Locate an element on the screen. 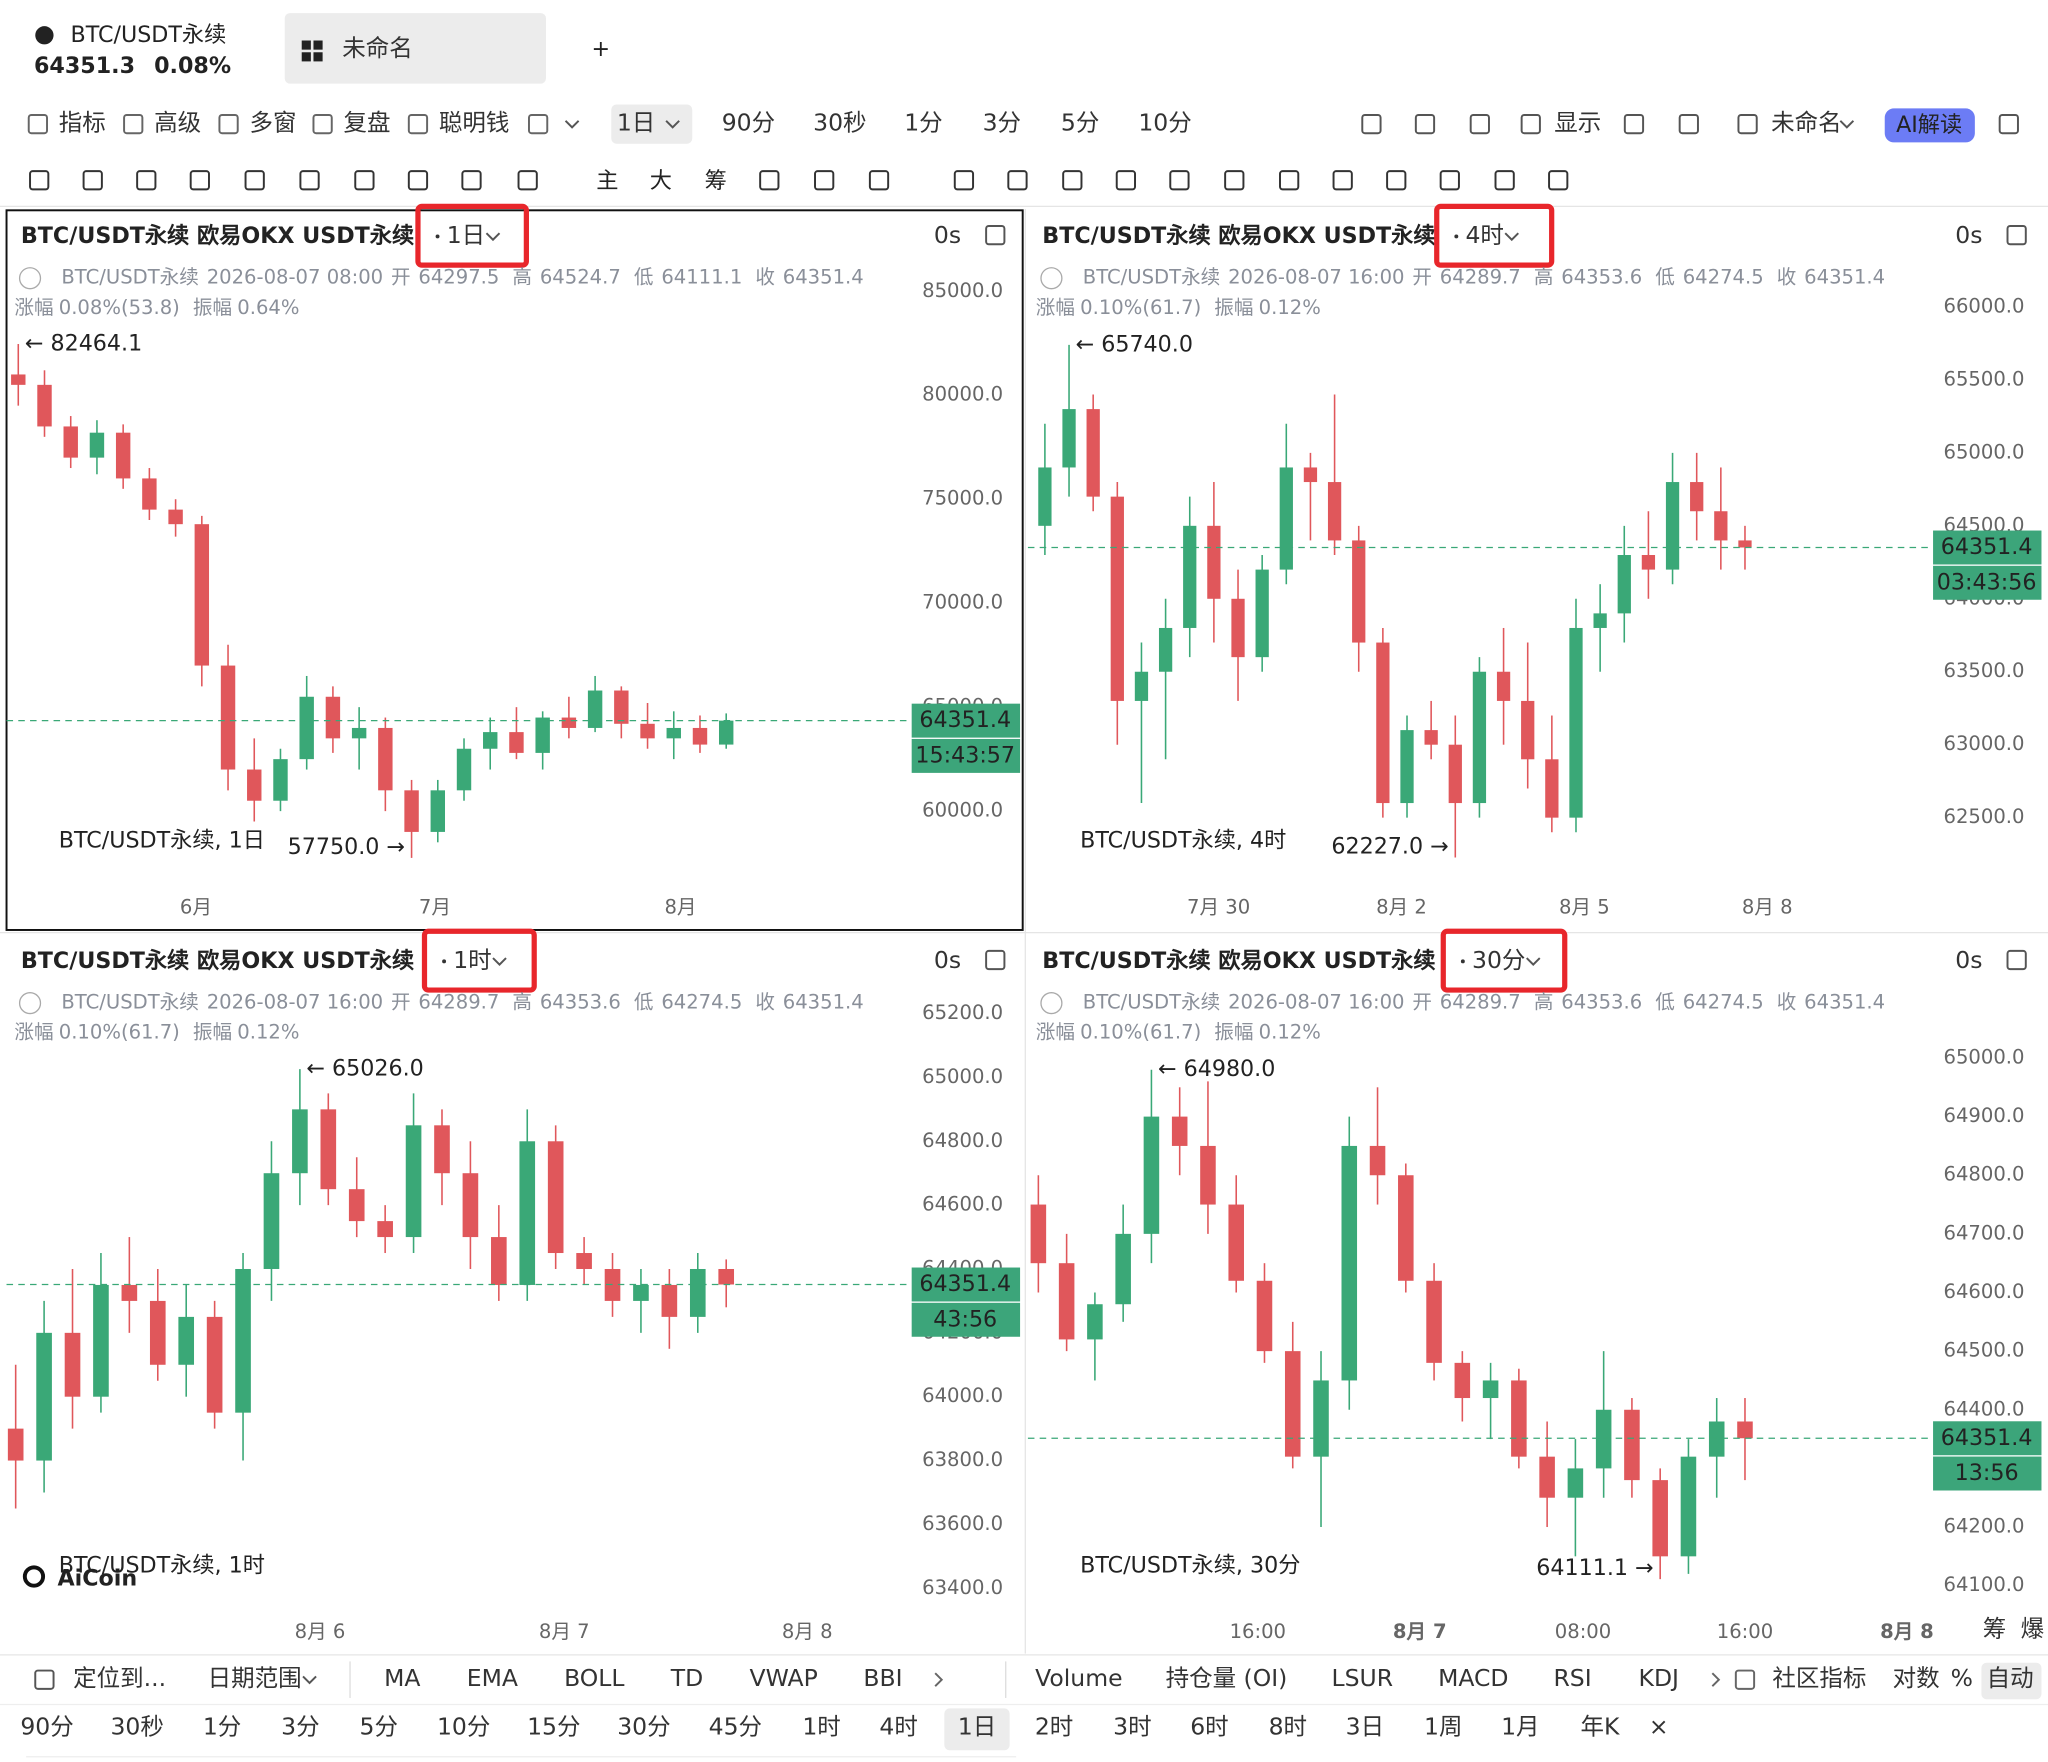  date-range: 日期范围 is located at coordinates (255, 1678).